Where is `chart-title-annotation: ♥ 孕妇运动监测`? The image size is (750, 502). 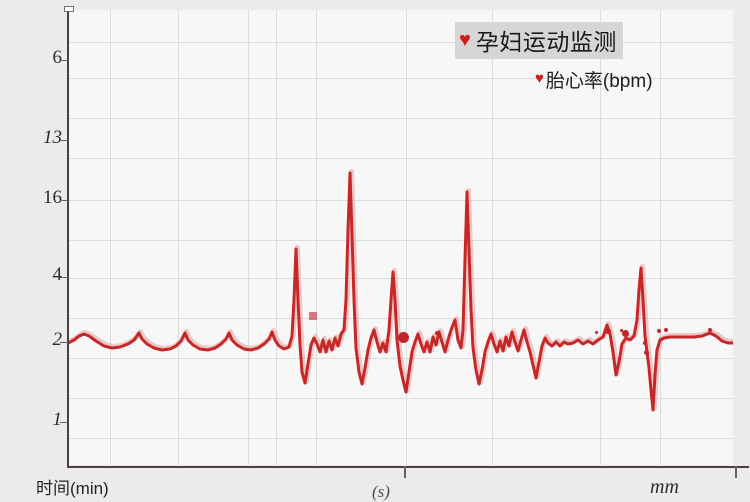
chart-title-annotation: ♥ 孕妇运动监测 is located at coordinates (539, 40).